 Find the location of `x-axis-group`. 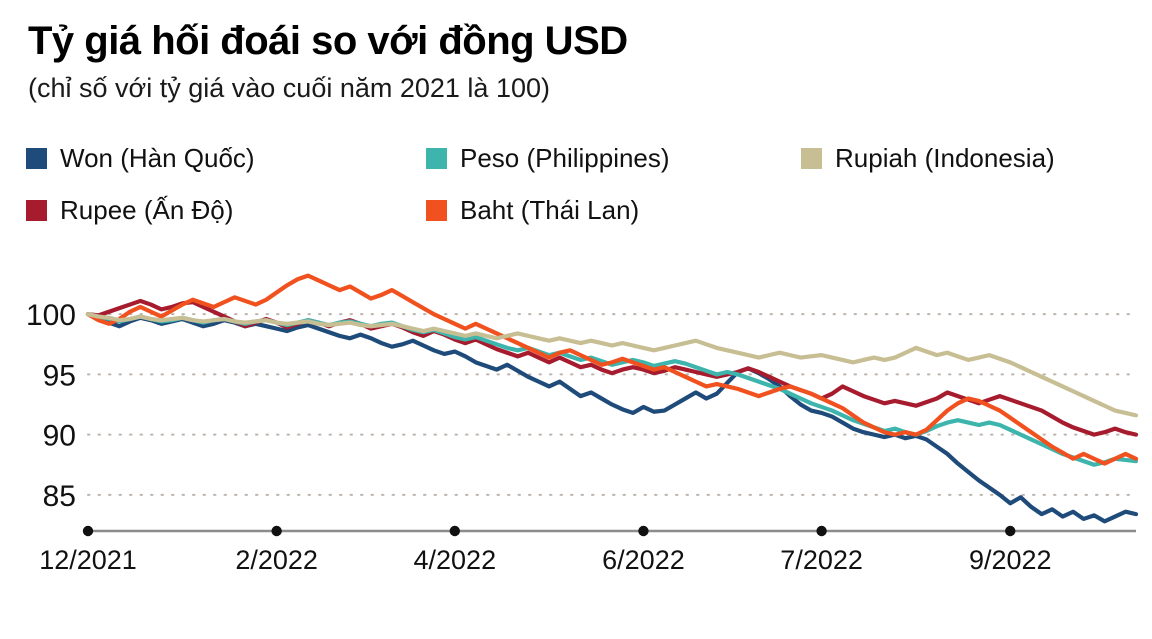

x-axis-group is located at coordinates (609, 531).